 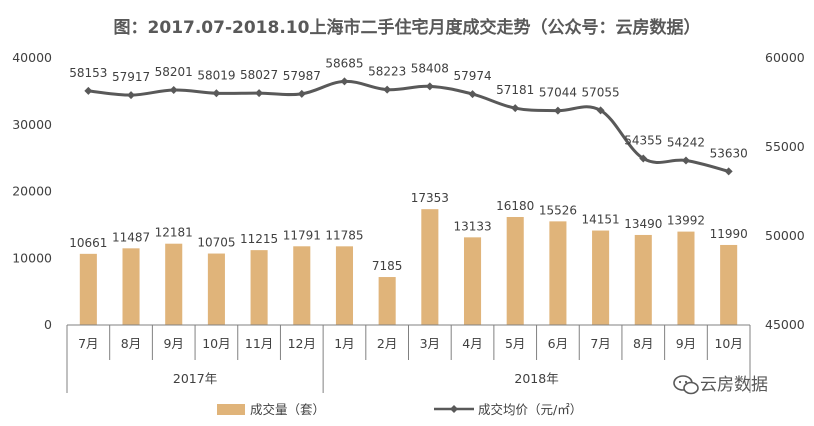 What do you see at coordinates (536, 378) in the screenshot?
I see `year-label: 2018年` at bounding box center [536, 378].